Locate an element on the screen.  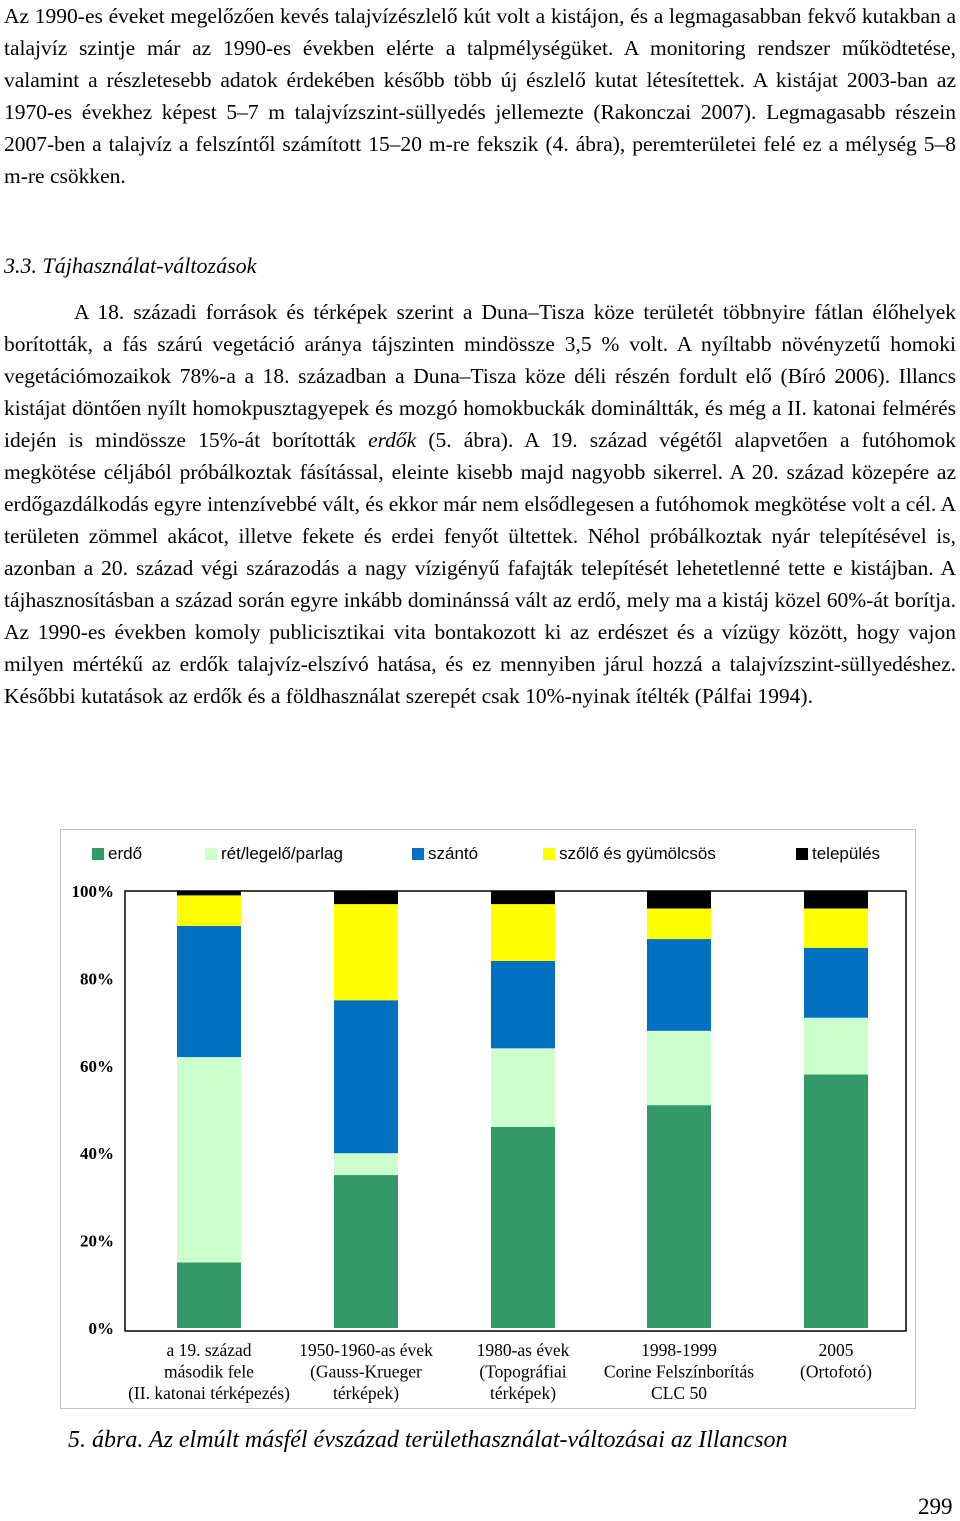
legend-label-szolo-es-gyumolcsos: szőlő és gyümölcsös is located at coordinates (637, 853).